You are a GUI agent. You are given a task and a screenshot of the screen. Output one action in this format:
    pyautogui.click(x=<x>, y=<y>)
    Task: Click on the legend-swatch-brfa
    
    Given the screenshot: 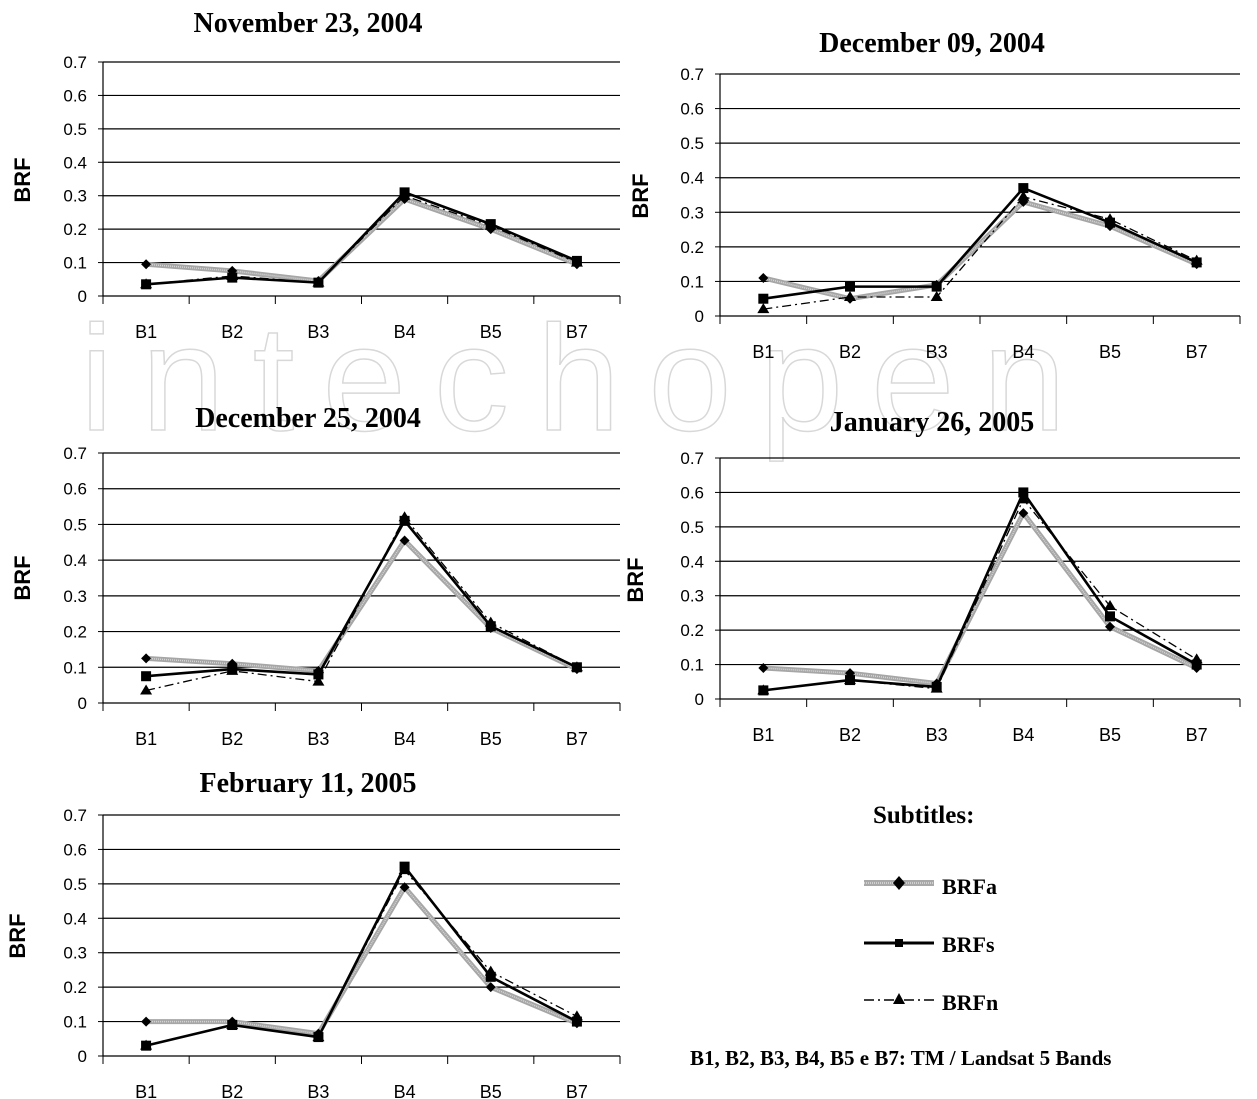 What is the action you would take?
    pyautogui.click(x=899, y=883)
    